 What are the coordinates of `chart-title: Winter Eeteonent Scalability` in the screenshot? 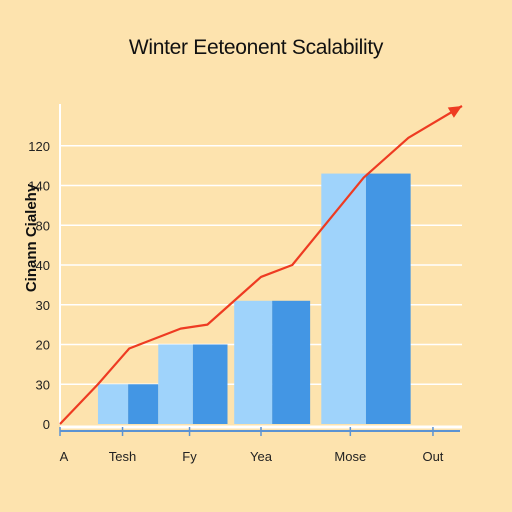 It's located at (256, 47).